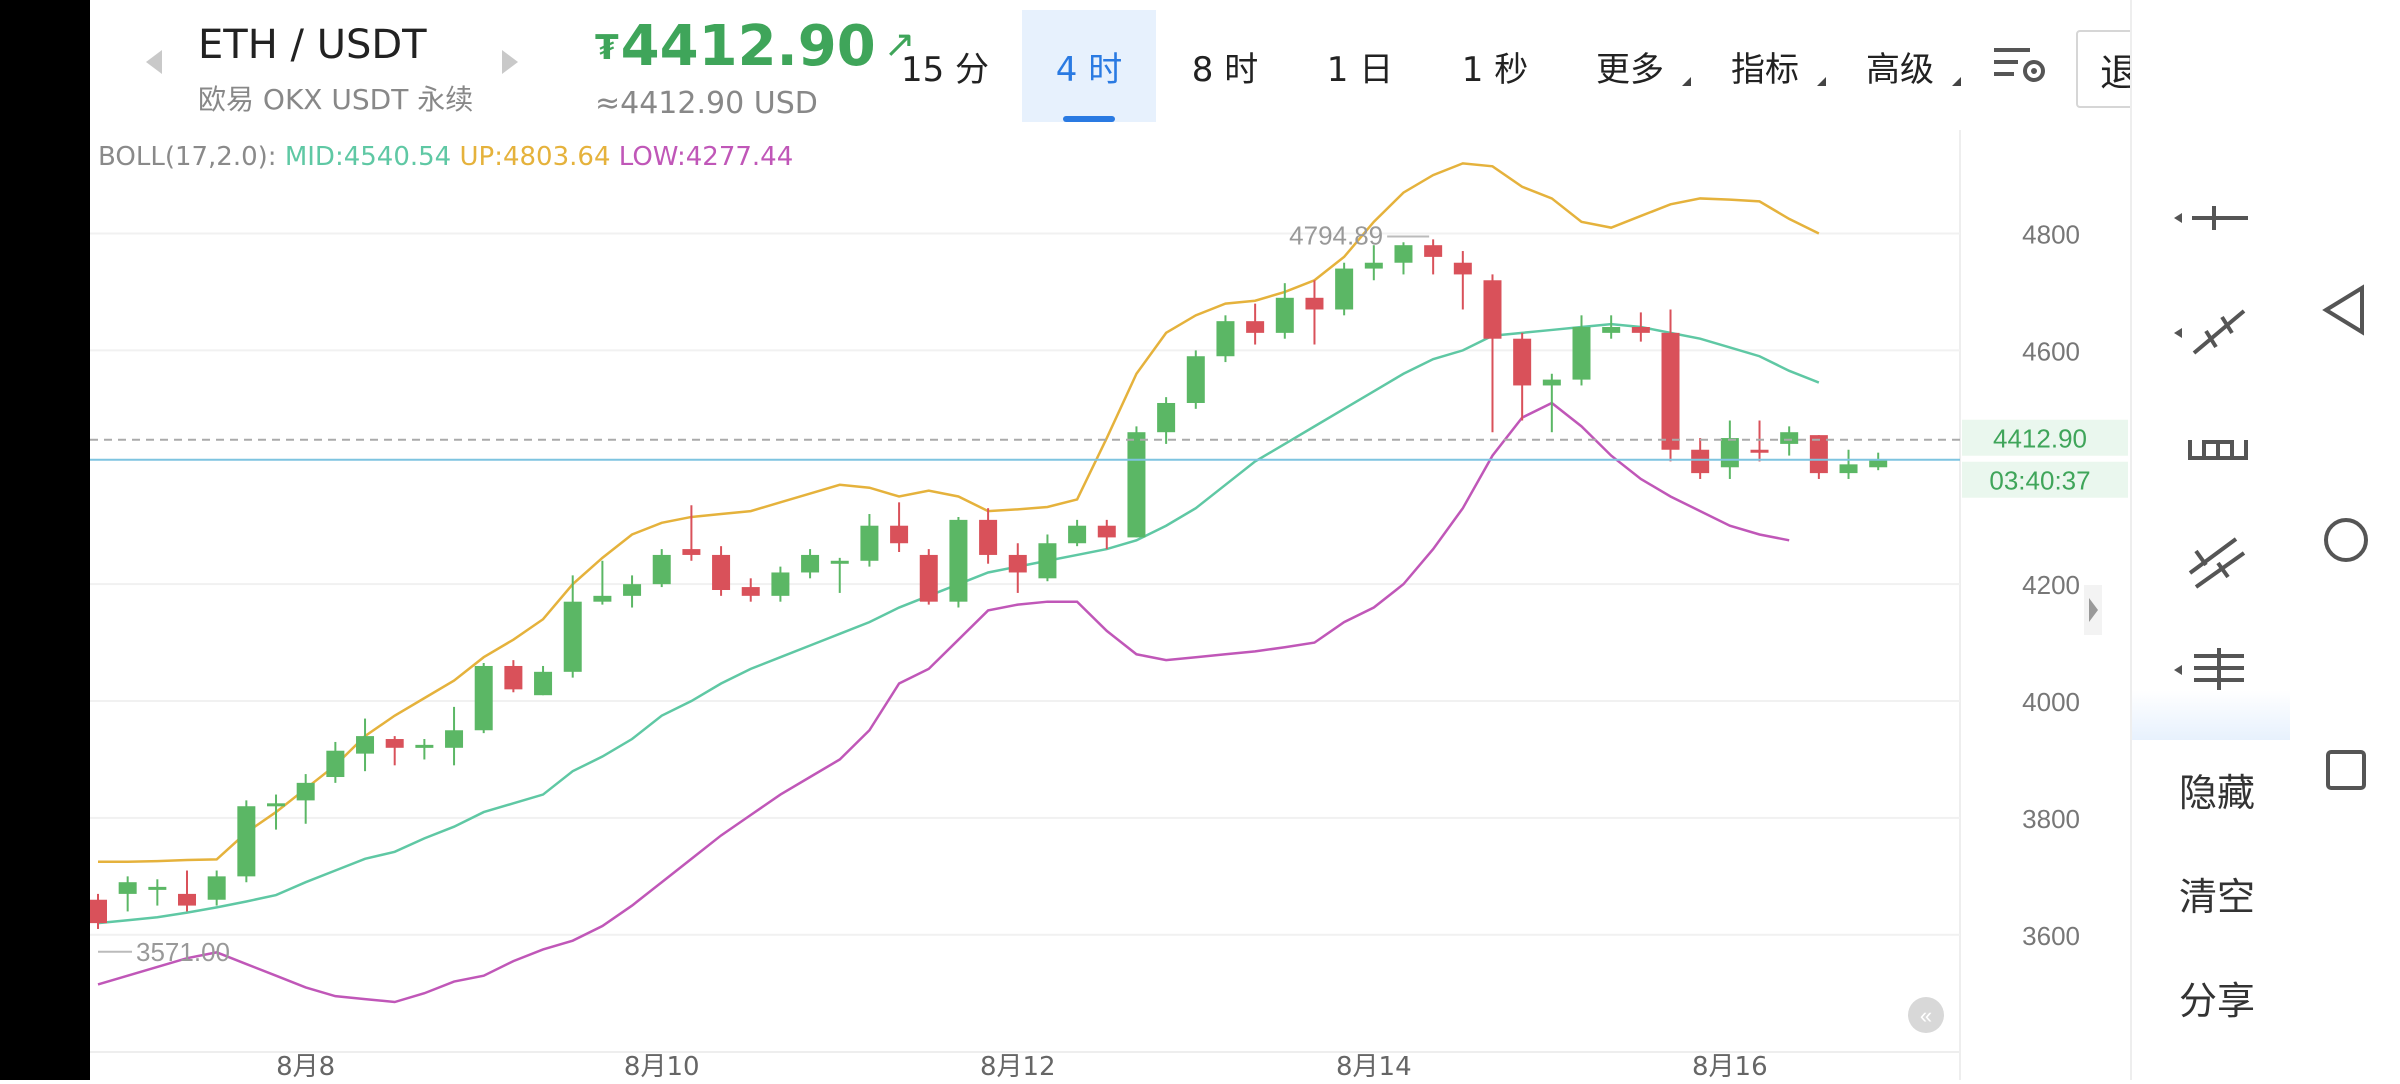  What do you see at coordinates (2045, 437) in the screenshot?
I see `price-tag-bg` at bounding box center [2045, 437].